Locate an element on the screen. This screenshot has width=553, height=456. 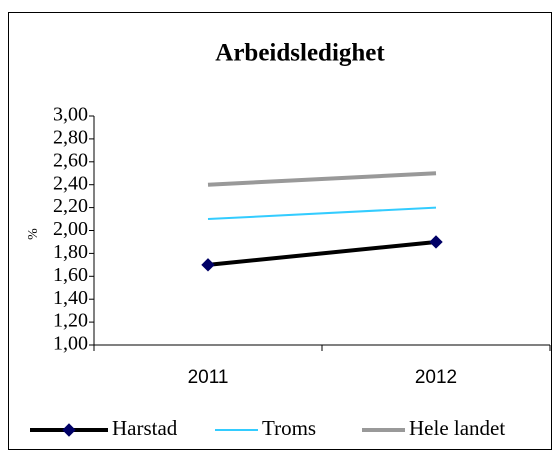
y-tick-label: 1,40 is located at coordinates (70, 298).